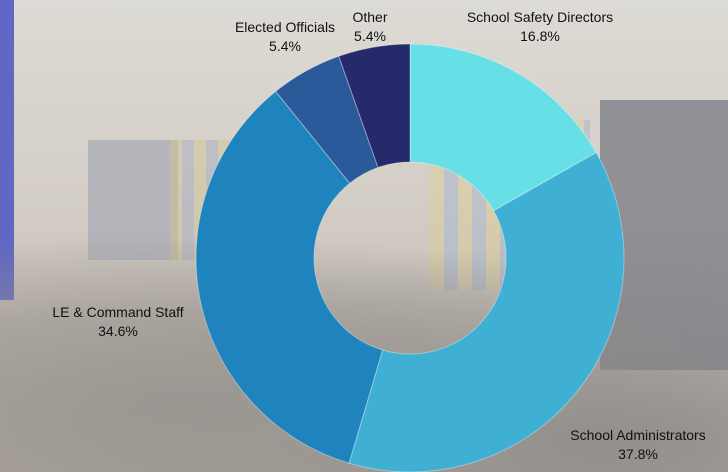 This screenshot has height=472, width=728. What do you see at coordinates (370, 36) in the screenshot?
I see `slice-percent-other: 5.4%` at bounding box center [370, 36].